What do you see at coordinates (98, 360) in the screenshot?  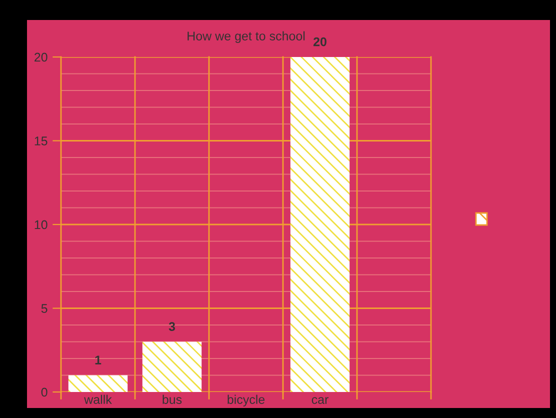 I see `data-label: 1` at bounding box center [98, 360].